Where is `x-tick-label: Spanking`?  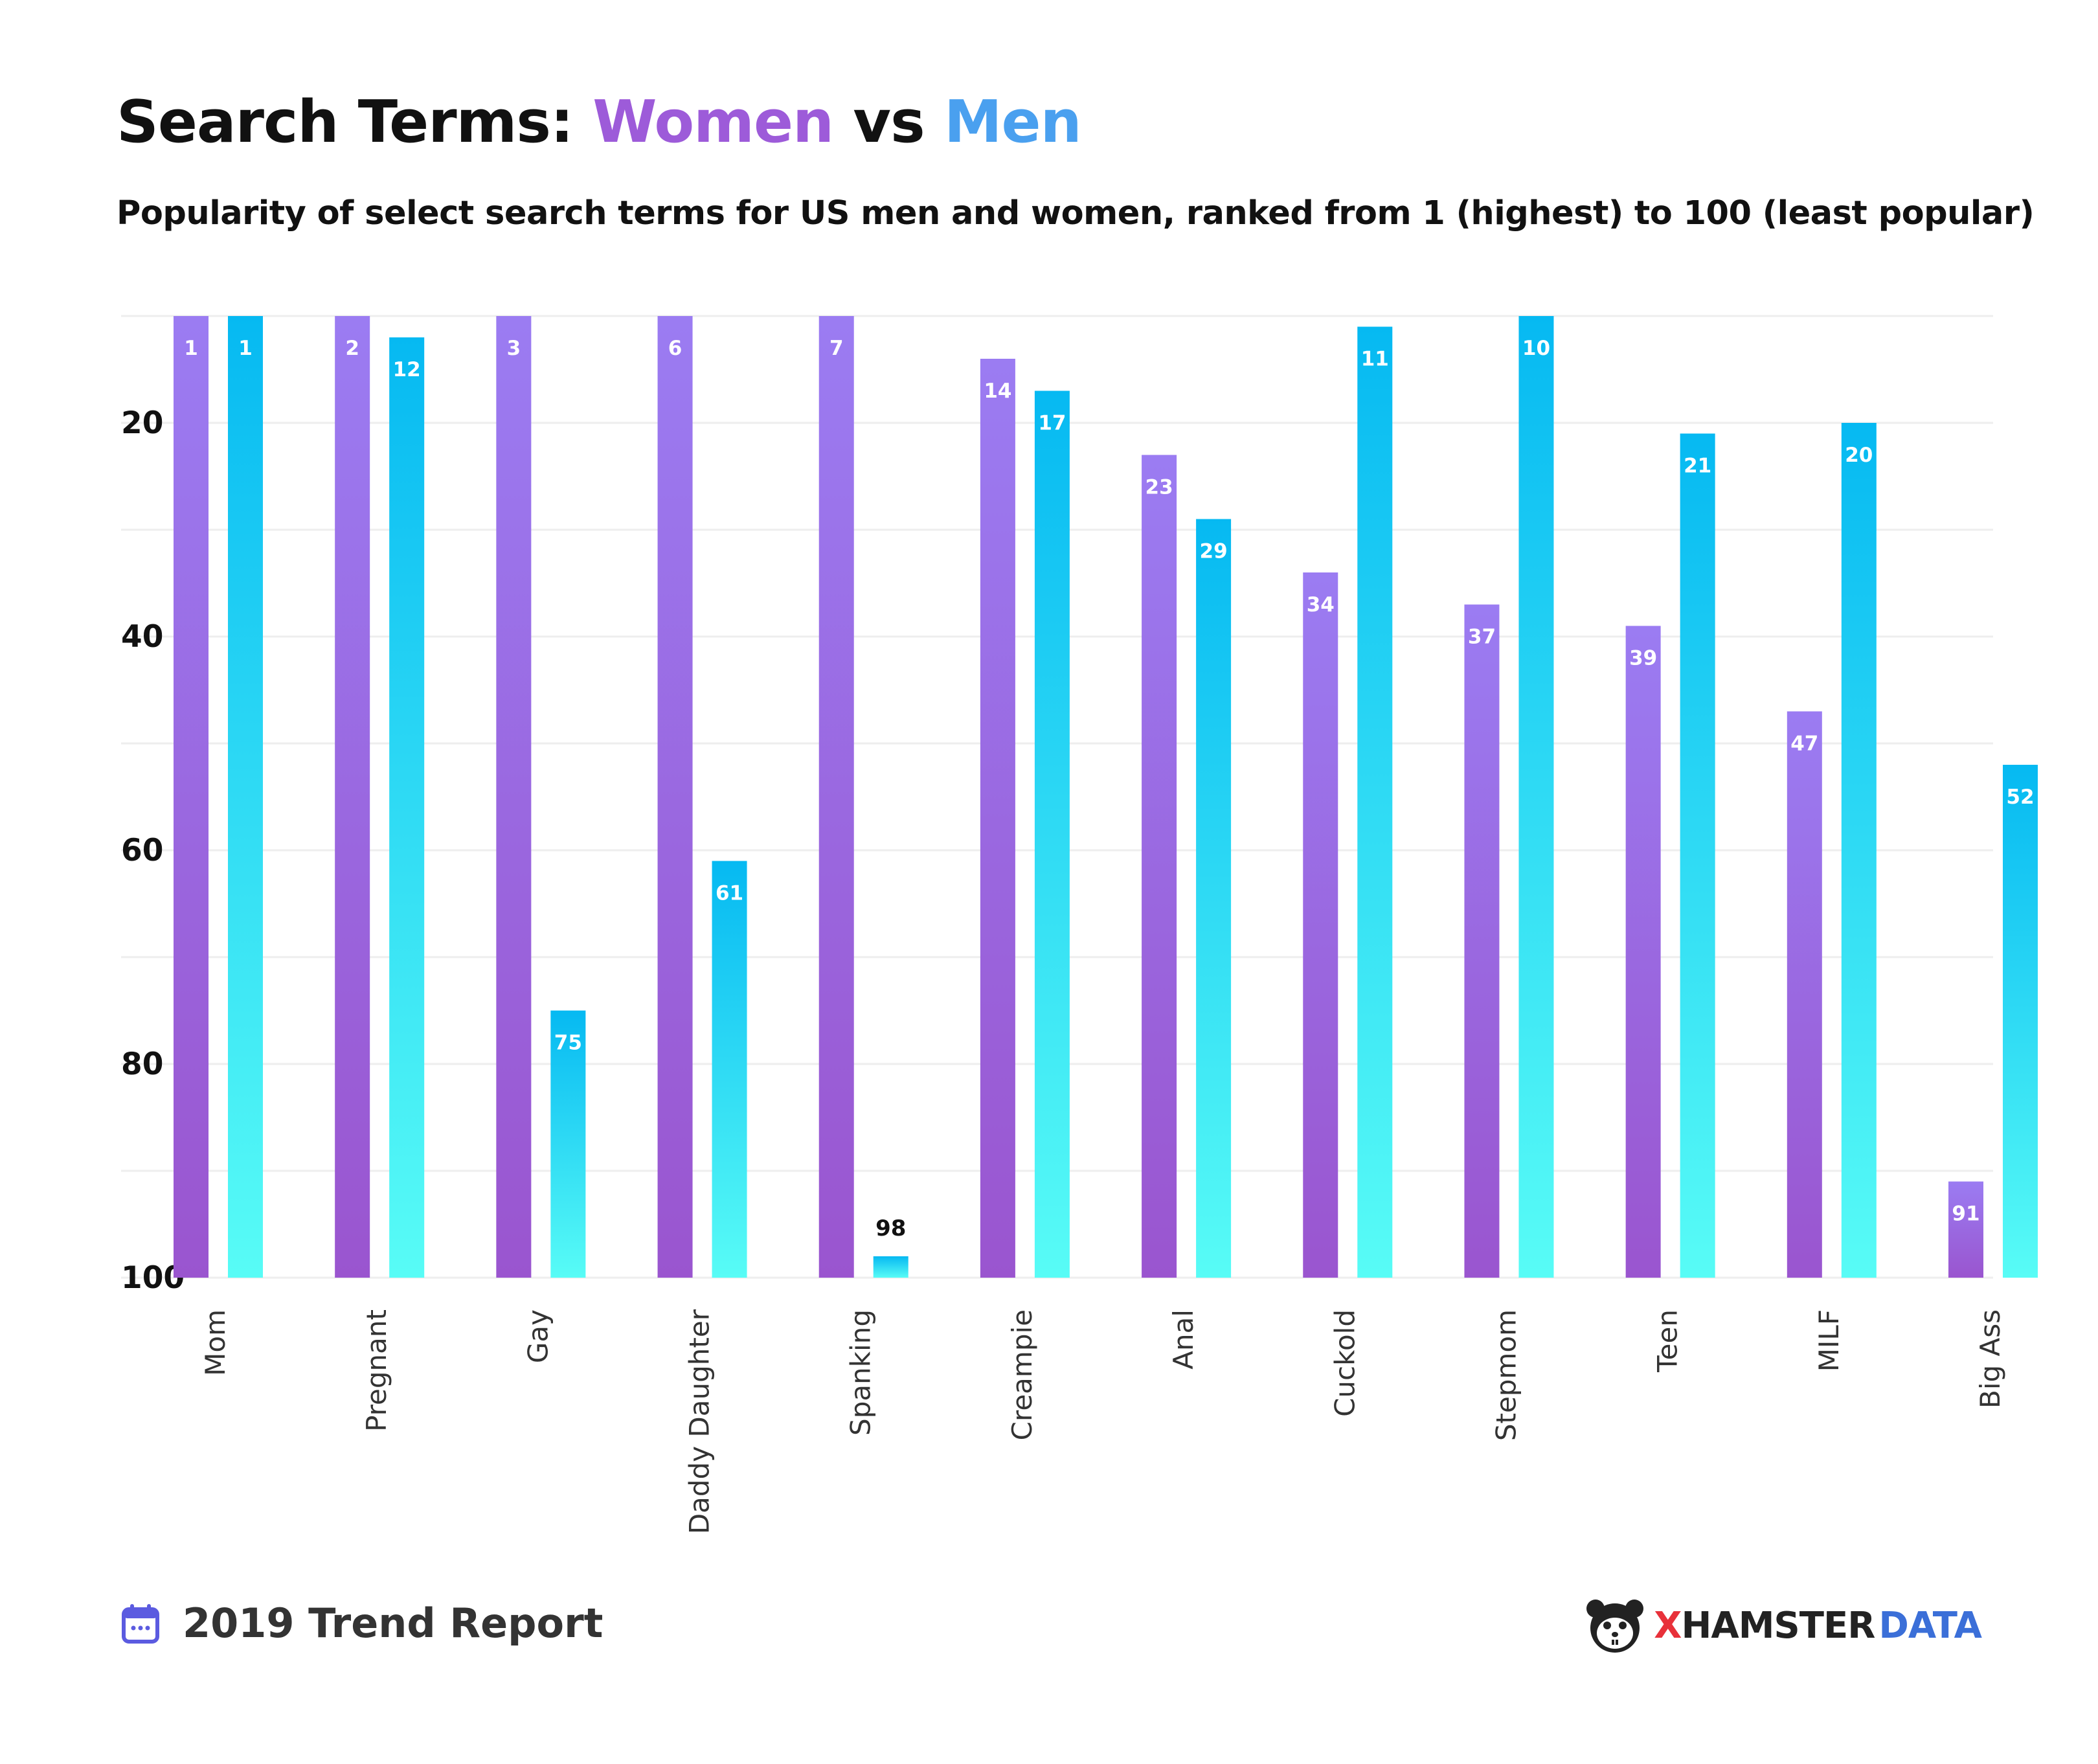 x-tick-label: Spanking is located at coordinates (861, 1372).